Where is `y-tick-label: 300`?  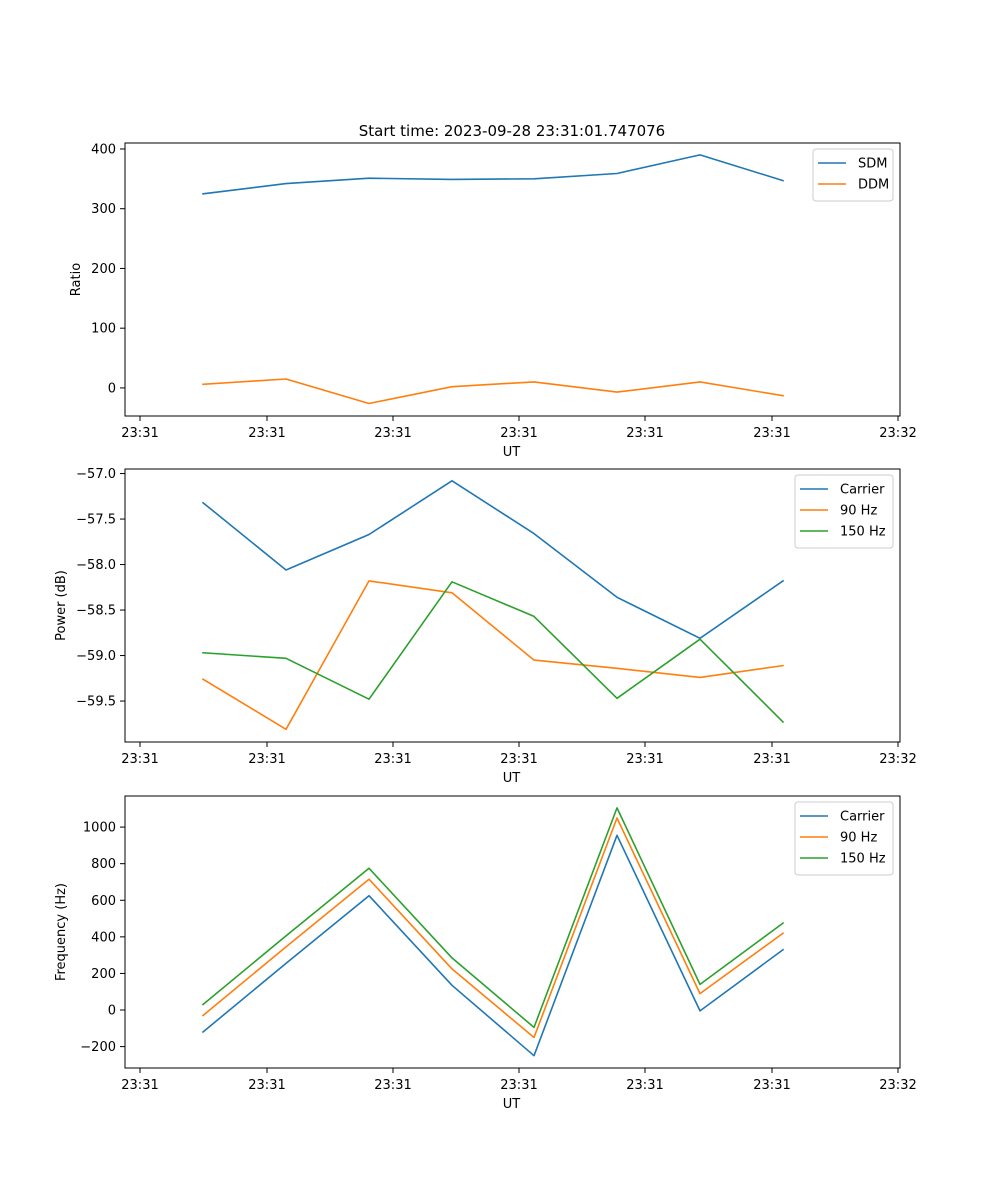 y-tick-label: 300 is located at coordinates (103, 209).